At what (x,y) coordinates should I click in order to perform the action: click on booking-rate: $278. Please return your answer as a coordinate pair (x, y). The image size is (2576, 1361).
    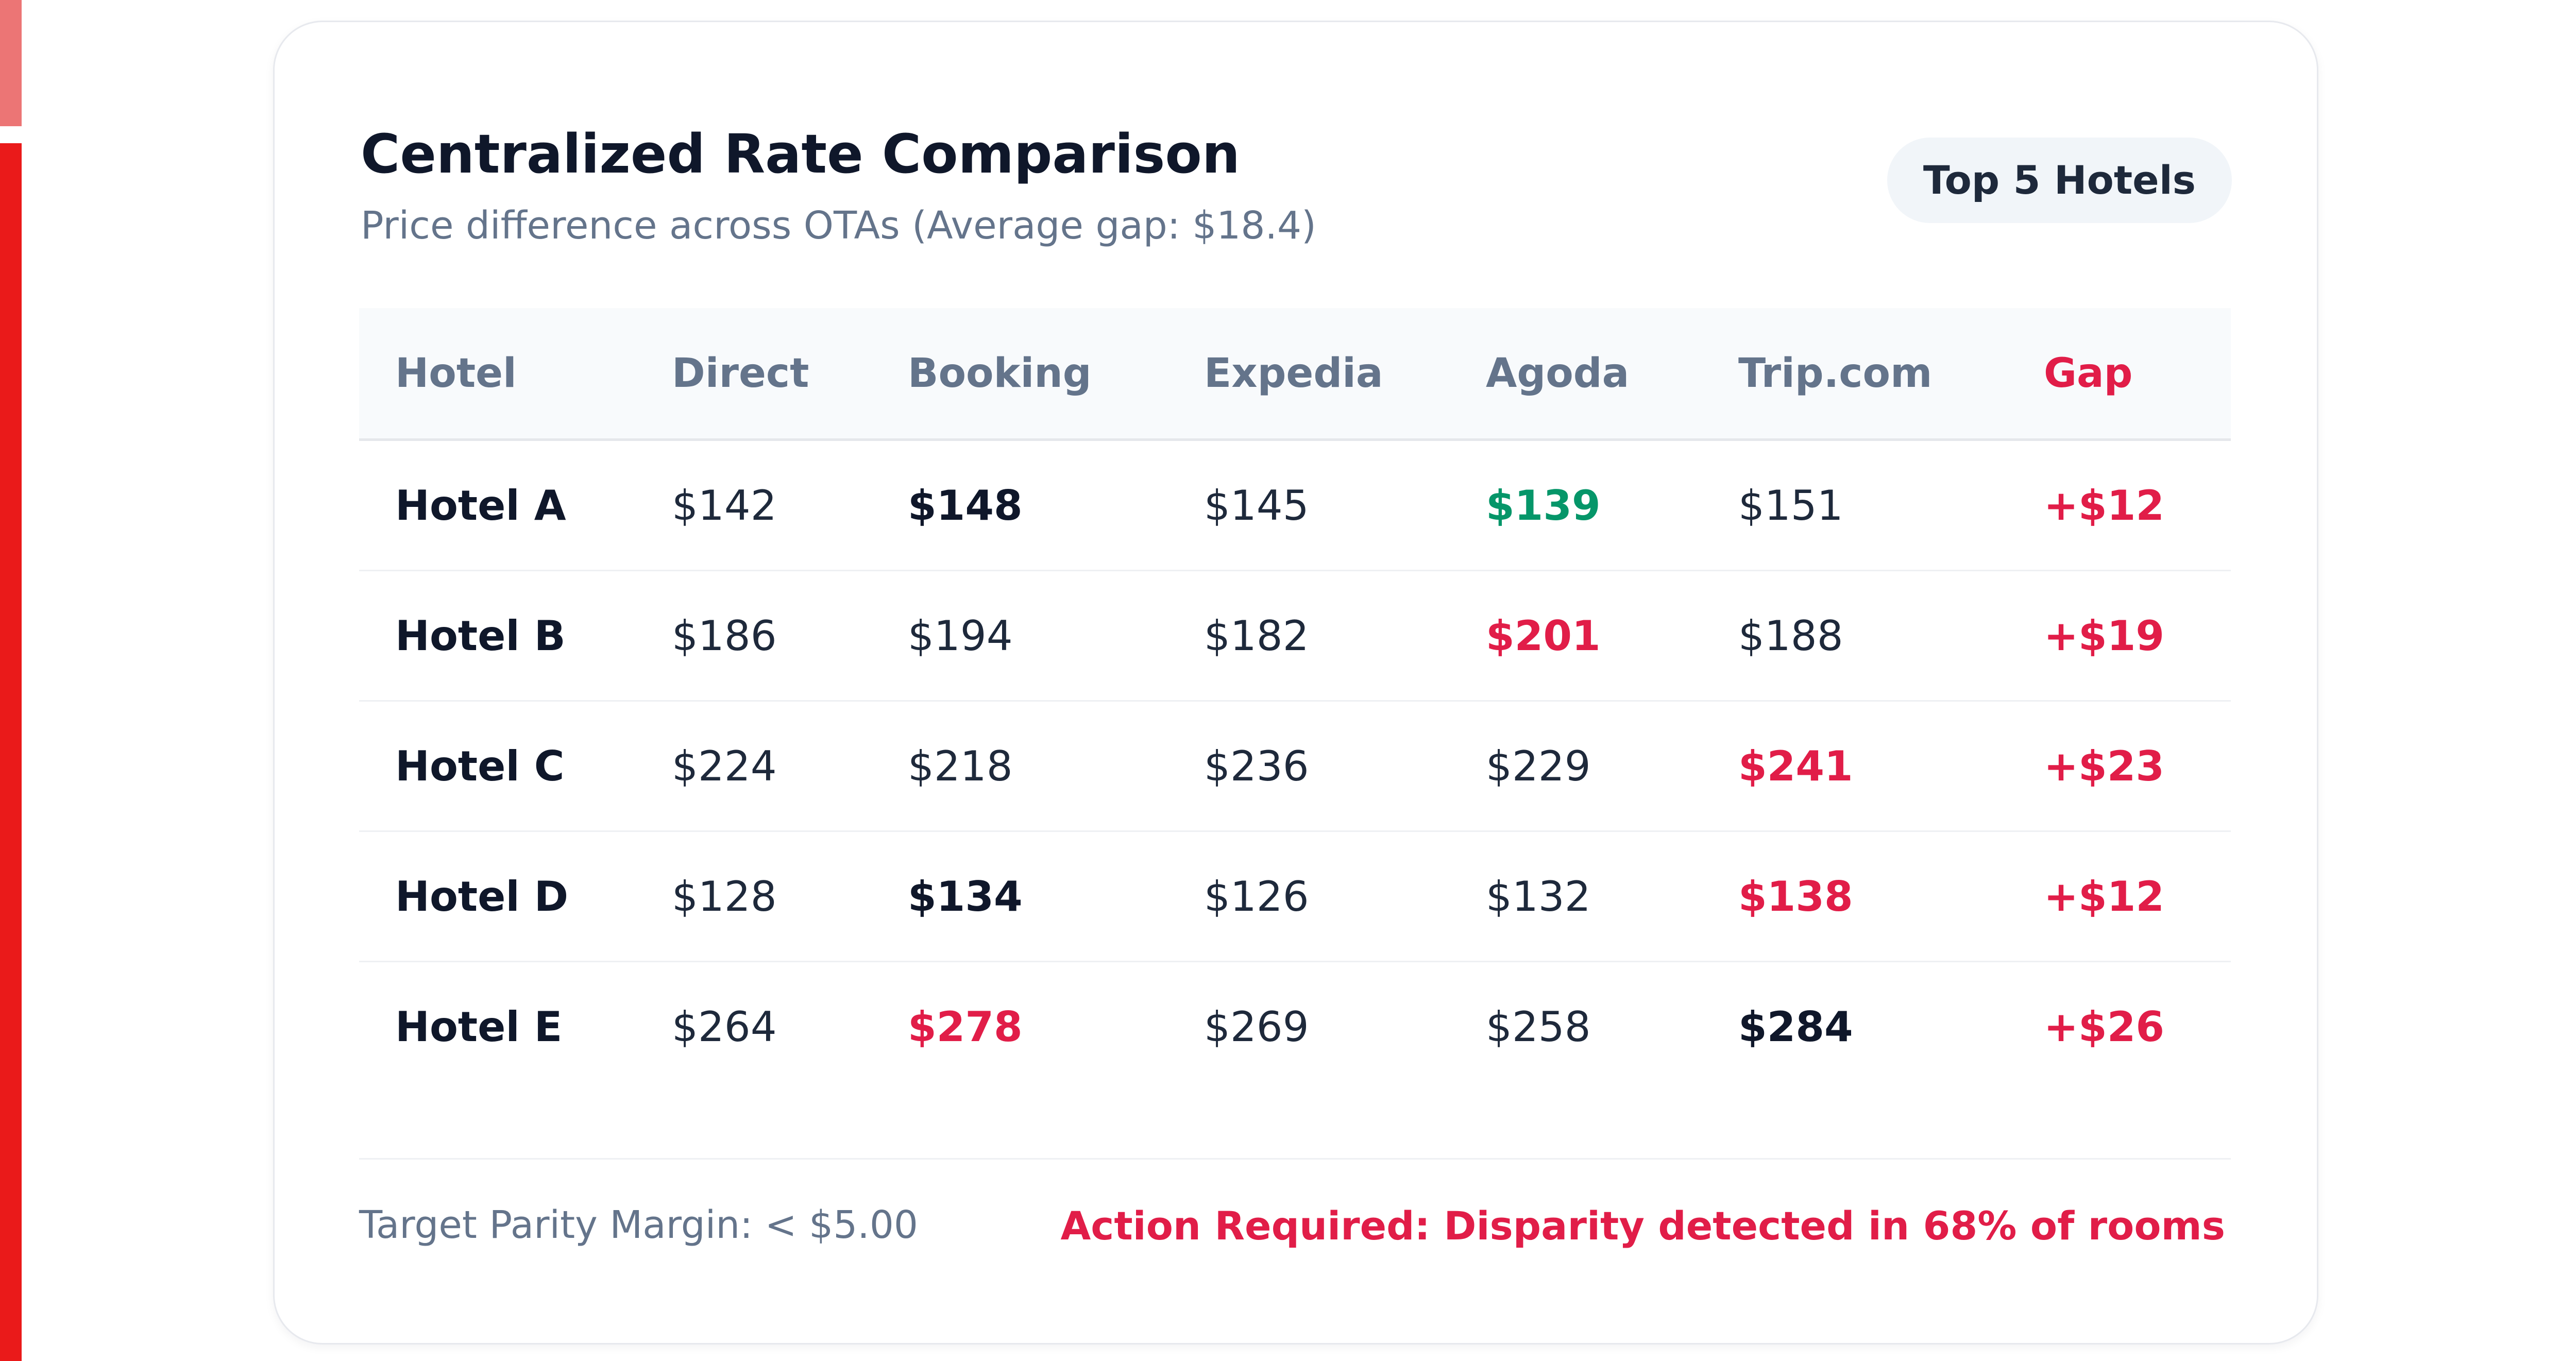
    Looking at the image, I should click on (965, 1026).